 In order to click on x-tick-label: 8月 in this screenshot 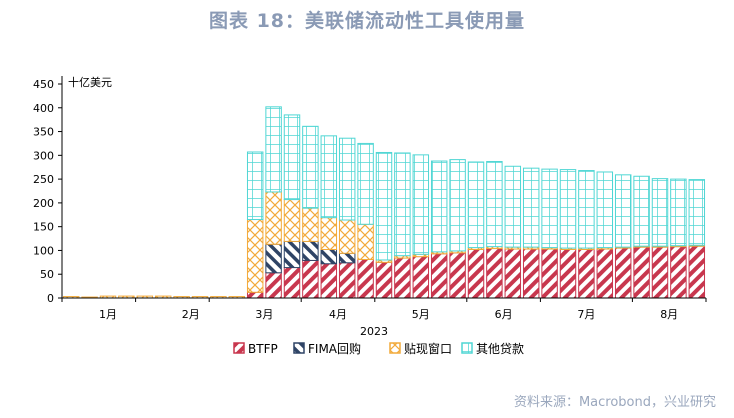, I will do `click(669, 314)`.